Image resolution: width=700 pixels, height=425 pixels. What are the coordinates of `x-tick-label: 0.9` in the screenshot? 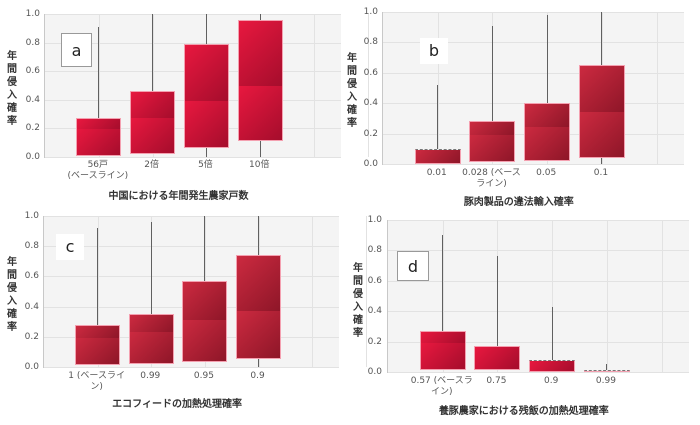 It's located at (257, 376).